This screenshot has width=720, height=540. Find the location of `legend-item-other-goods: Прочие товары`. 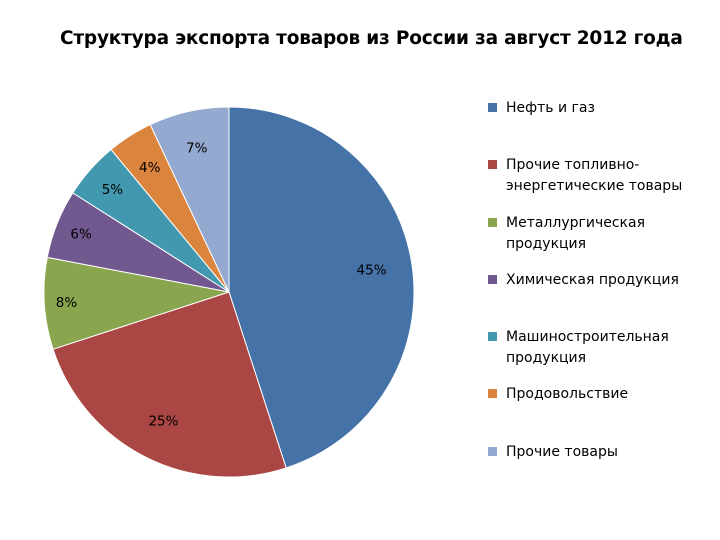

legend-item-other-goods: Прочие товары is located at coordinates (599, 452).